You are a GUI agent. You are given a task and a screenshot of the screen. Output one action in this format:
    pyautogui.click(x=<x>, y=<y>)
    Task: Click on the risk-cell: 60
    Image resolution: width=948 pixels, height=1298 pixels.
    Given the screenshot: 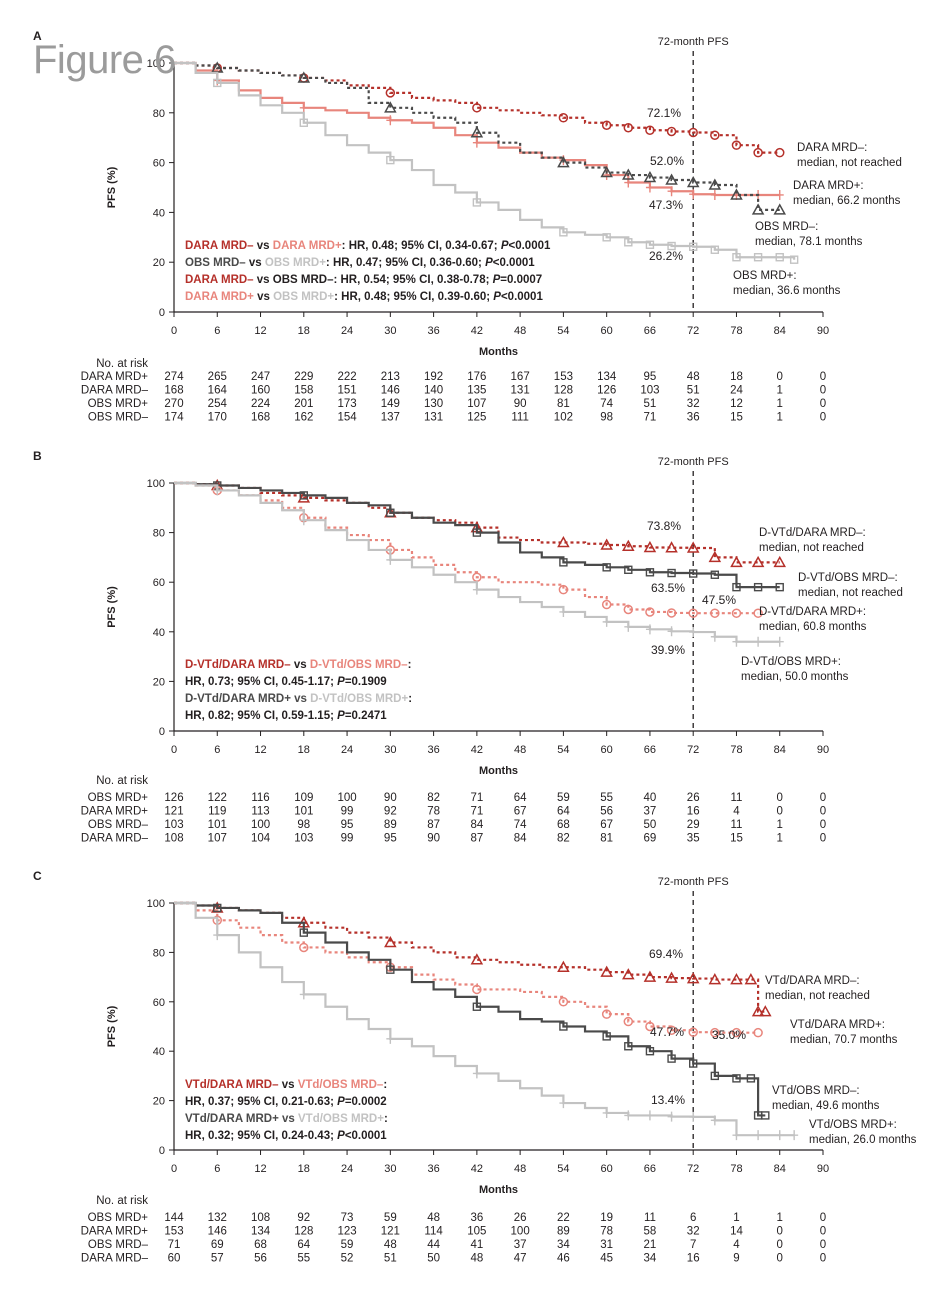 What is the action you would take?
    pyautogui.click(x=174, y=1259)
    